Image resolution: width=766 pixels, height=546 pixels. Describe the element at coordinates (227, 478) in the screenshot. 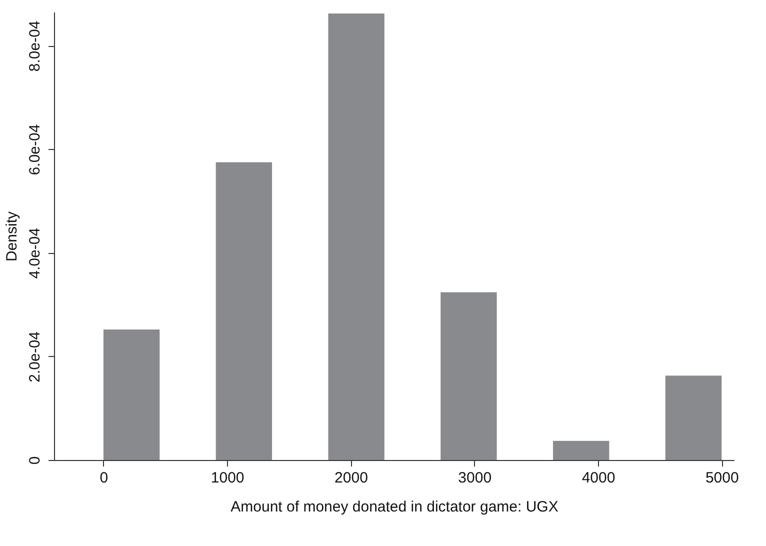

I see `x-tick-label: 1000` at that location.